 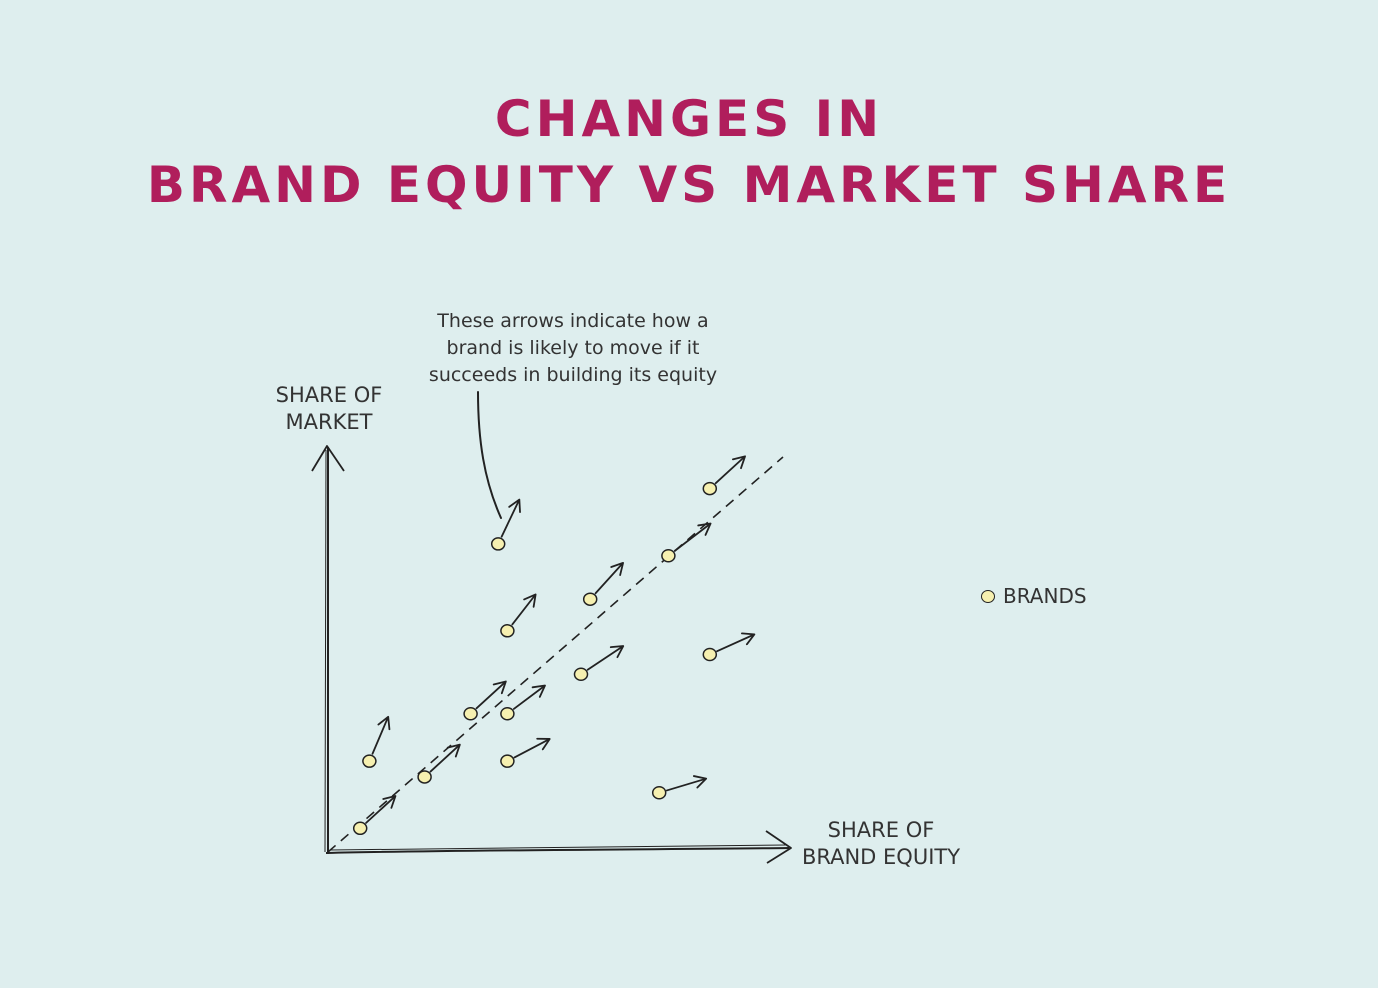 I want to click on y-axis-line-echo, so click(x=325, y=651).